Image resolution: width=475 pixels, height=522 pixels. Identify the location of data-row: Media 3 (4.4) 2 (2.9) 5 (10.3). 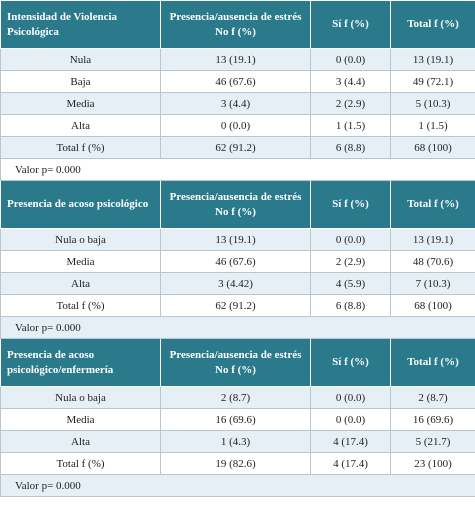
(237, 103).